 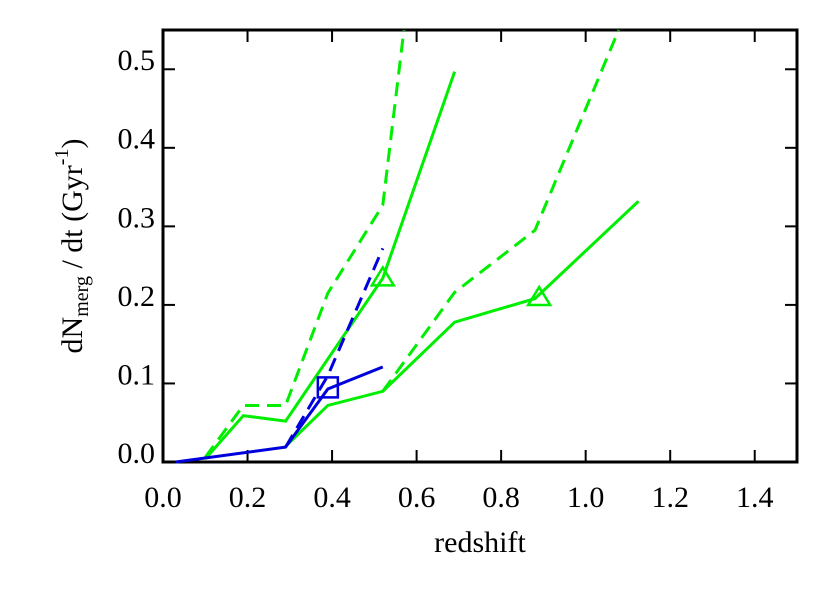 I want to click on x-tick-label: 0.8, so click(x=501, y=497).